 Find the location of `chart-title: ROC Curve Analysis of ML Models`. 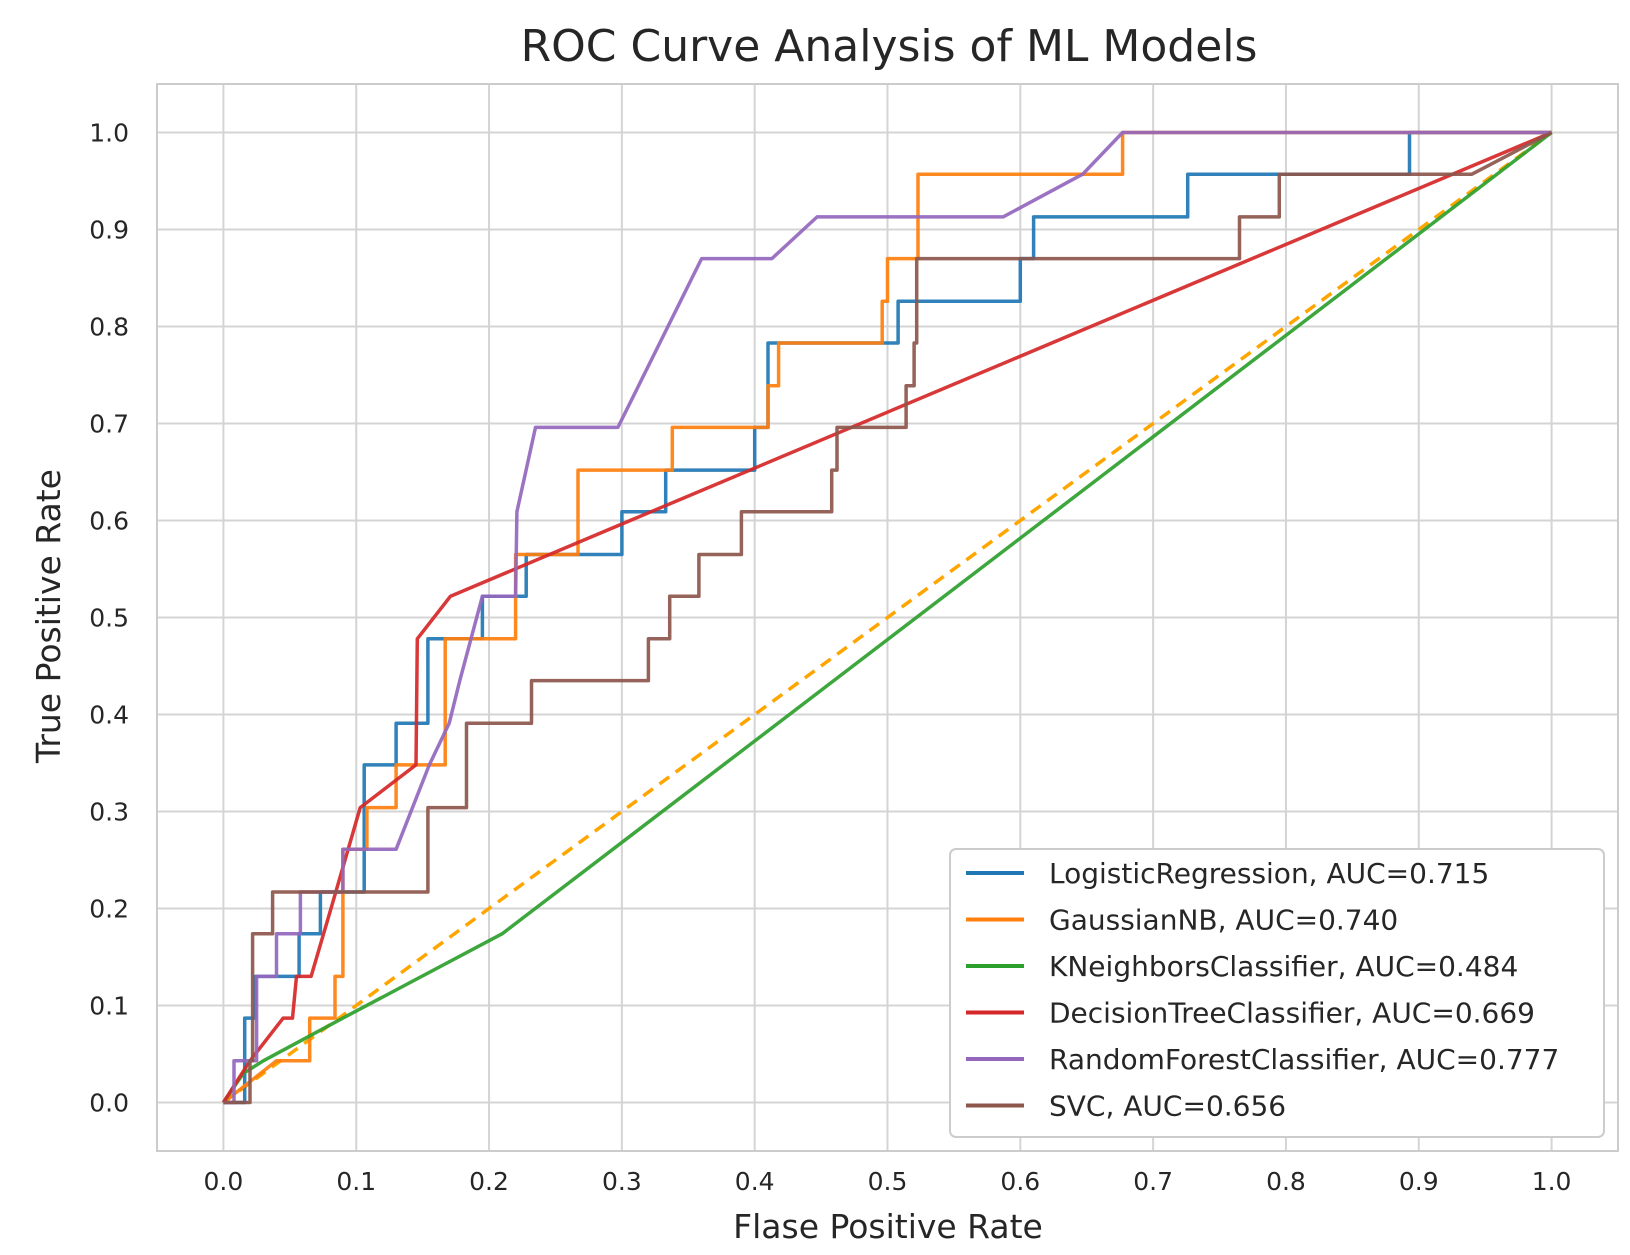

chart-title: ROC Curve Analysis of ML Models is located at coordinates (889, 46).